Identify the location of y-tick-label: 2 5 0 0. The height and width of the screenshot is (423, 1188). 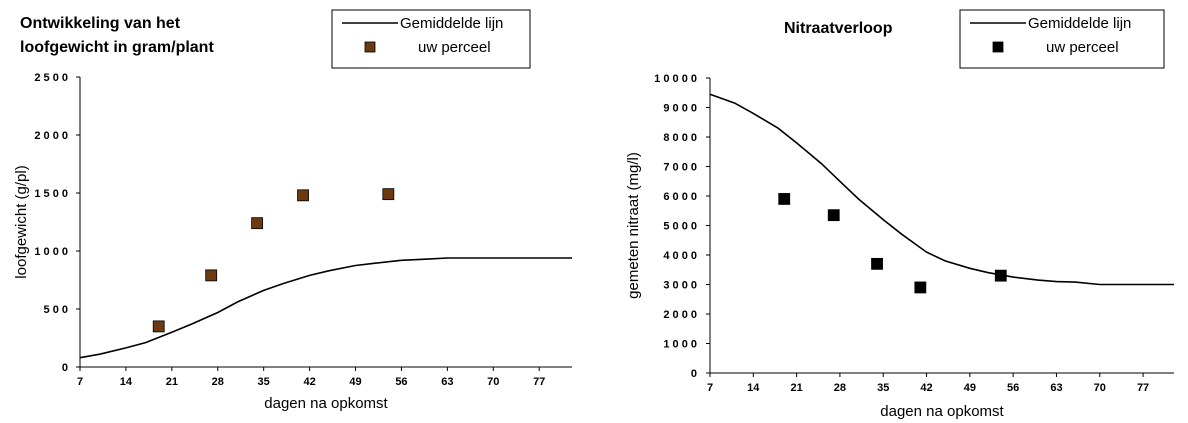
(51, 78).